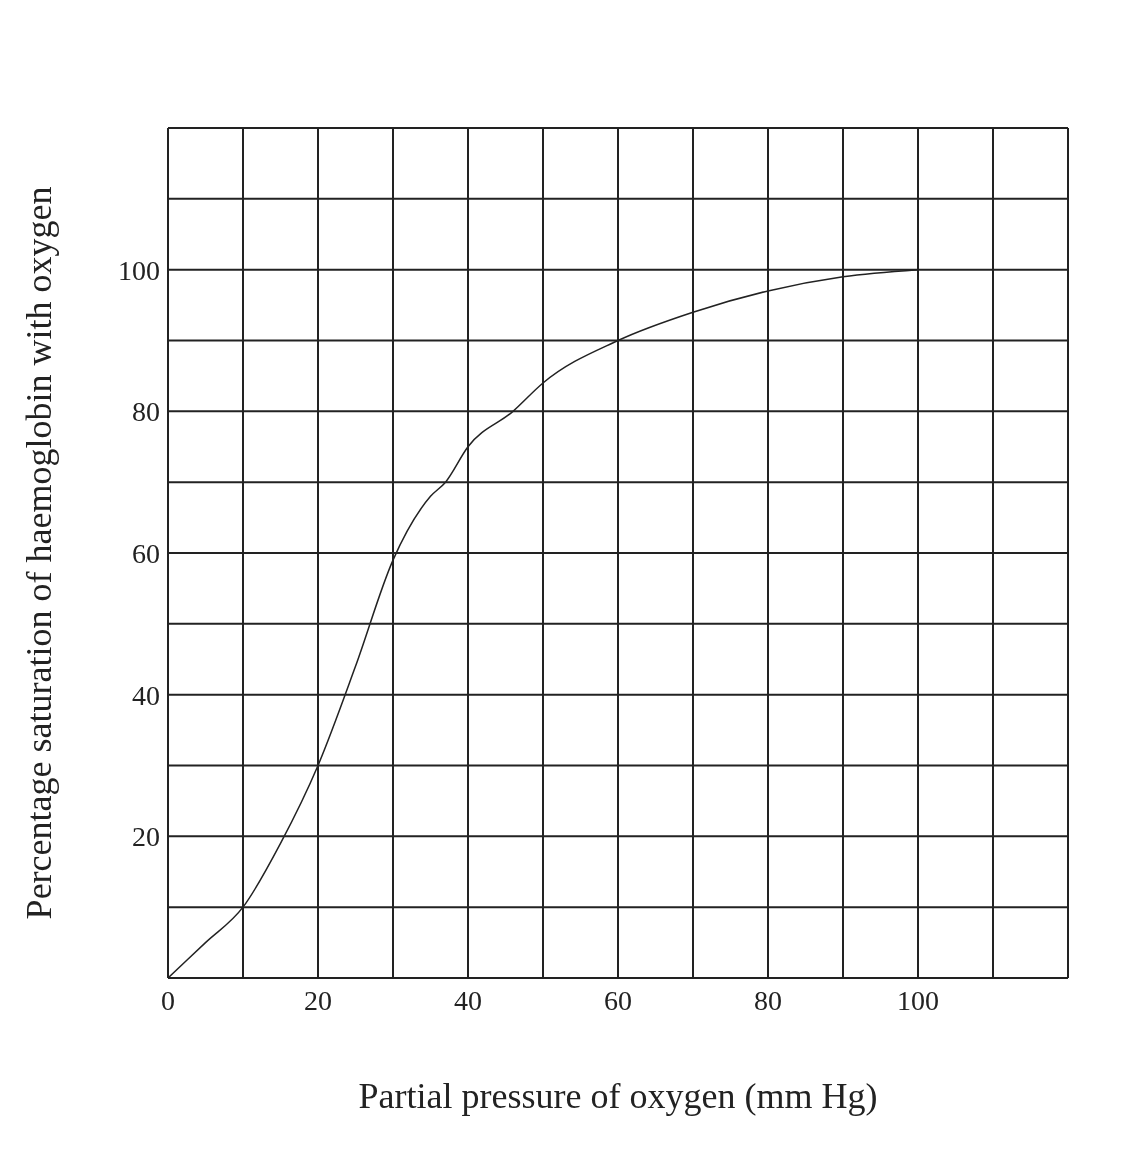  What do you see at coordinates (139, 270) in the screenshot?
I see `y-tick-label: 100` at bounding box center [139, 270].